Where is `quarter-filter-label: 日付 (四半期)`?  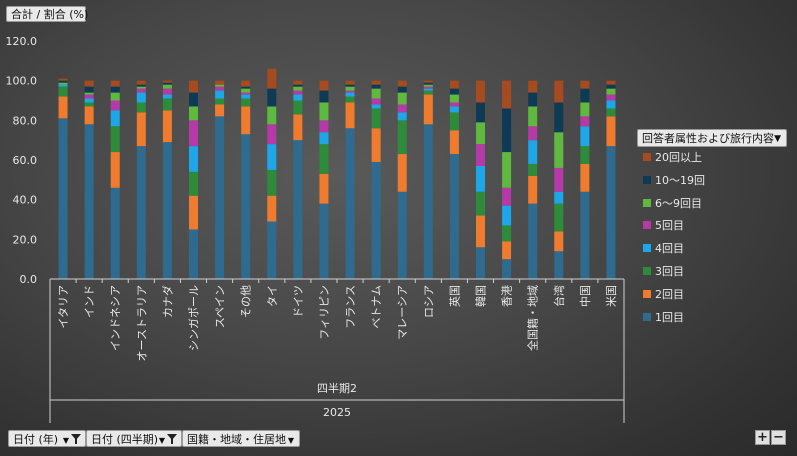
quarter-filter-label: 日付 (四半期) is located at coordinates (125, 439).